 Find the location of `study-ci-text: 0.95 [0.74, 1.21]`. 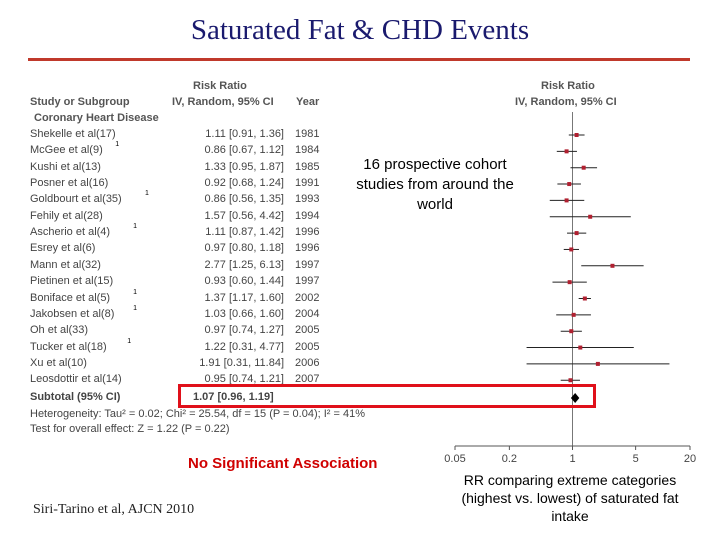

study-ci-text: 0.95 [0.74, 1.21] is located at coordinates (244, 379).